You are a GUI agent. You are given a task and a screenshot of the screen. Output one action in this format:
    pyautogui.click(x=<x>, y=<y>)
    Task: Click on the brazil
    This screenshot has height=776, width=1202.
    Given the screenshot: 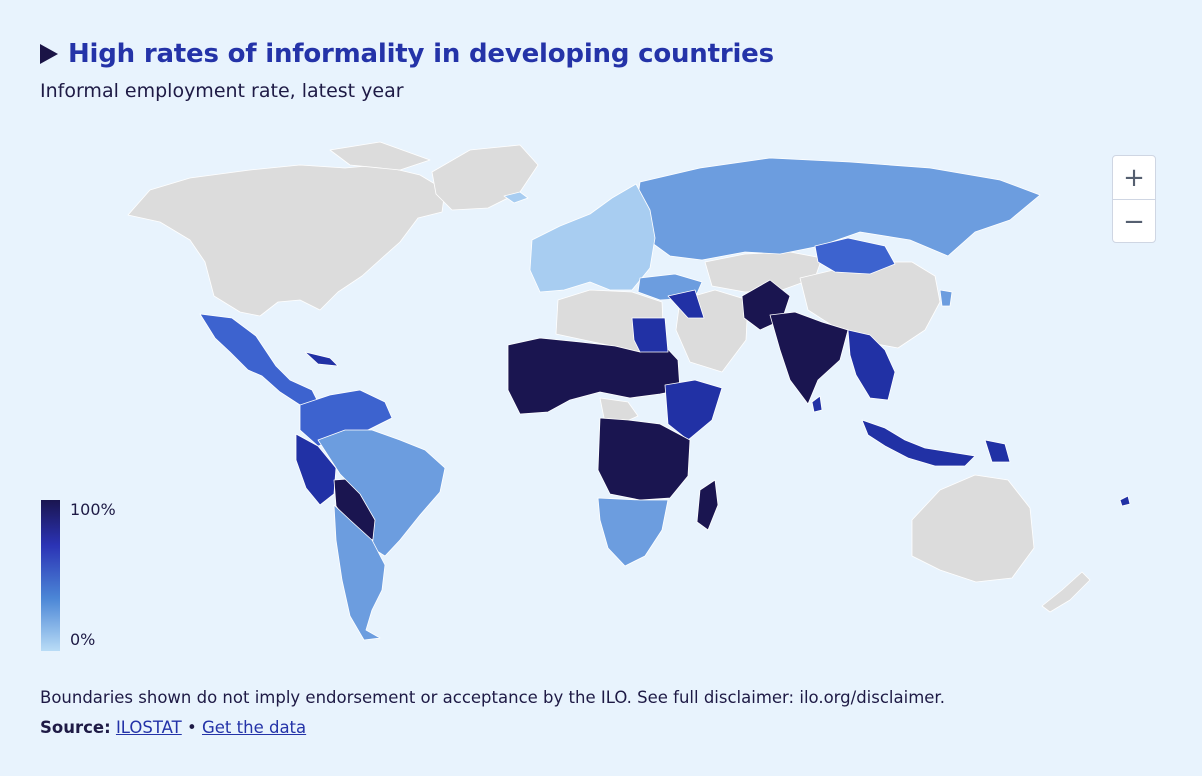 What is the action you would take?
    pyautogui.click(x=381, y=493)
    